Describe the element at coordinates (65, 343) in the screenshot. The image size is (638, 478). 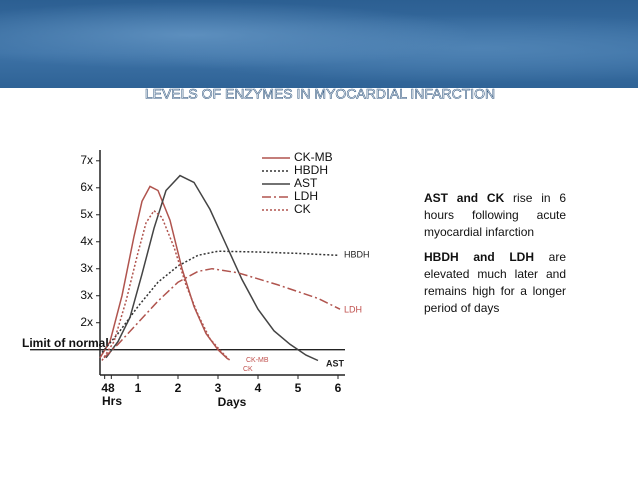
I see `reference-label: Limit of normal` at that location.